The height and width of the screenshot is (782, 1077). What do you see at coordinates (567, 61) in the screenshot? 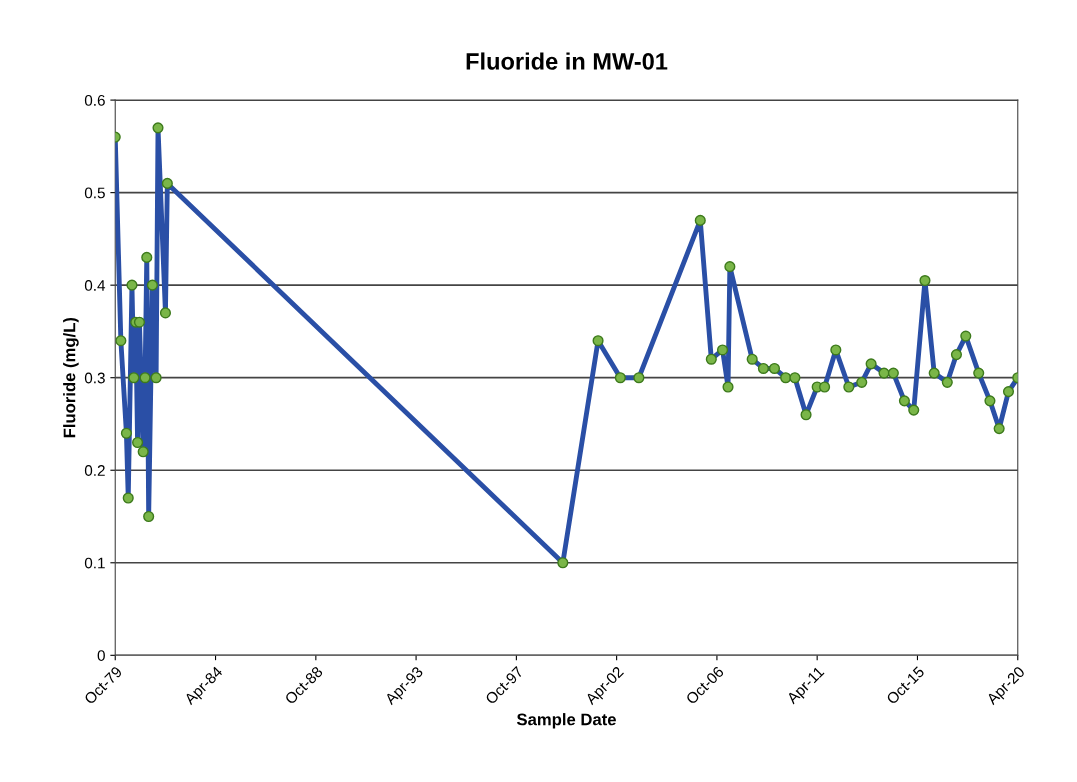
I see `chart-title: Fluoride in MW-01` at bounding box center [567, 61].